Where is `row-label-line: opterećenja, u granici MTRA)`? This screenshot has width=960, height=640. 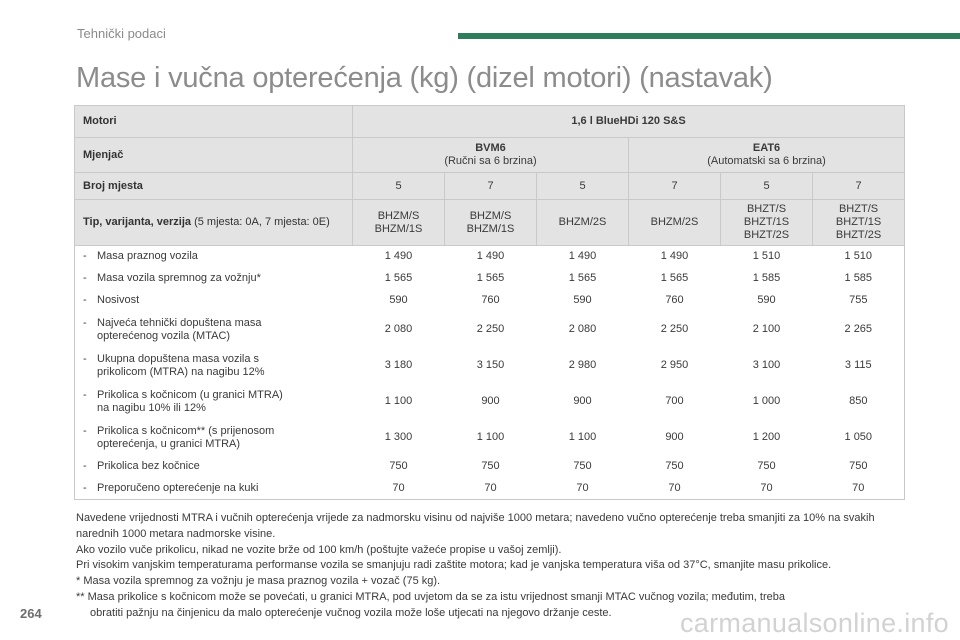
row-label-line: opterećenja, u granici MTRA) is located at coordinates (169, 443).